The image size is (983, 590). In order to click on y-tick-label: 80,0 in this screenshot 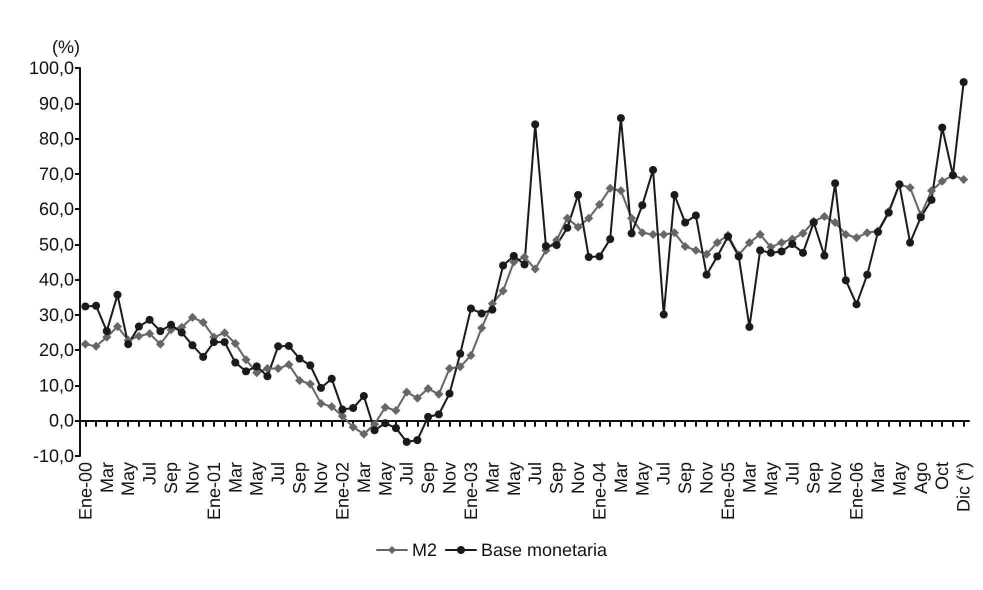, I will do `click(56, 138)`.